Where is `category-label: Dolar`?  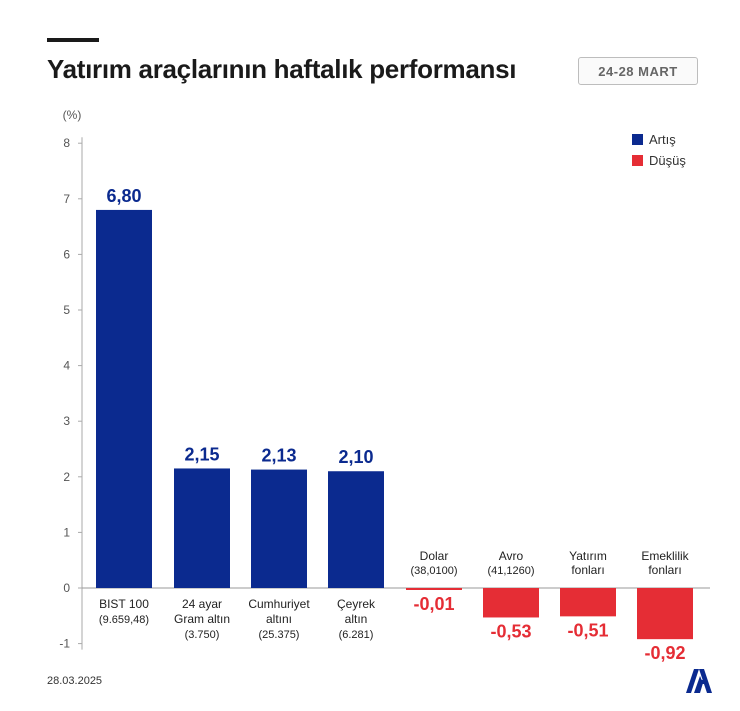 category-label: Dolar is located at coordinates (434, 556).